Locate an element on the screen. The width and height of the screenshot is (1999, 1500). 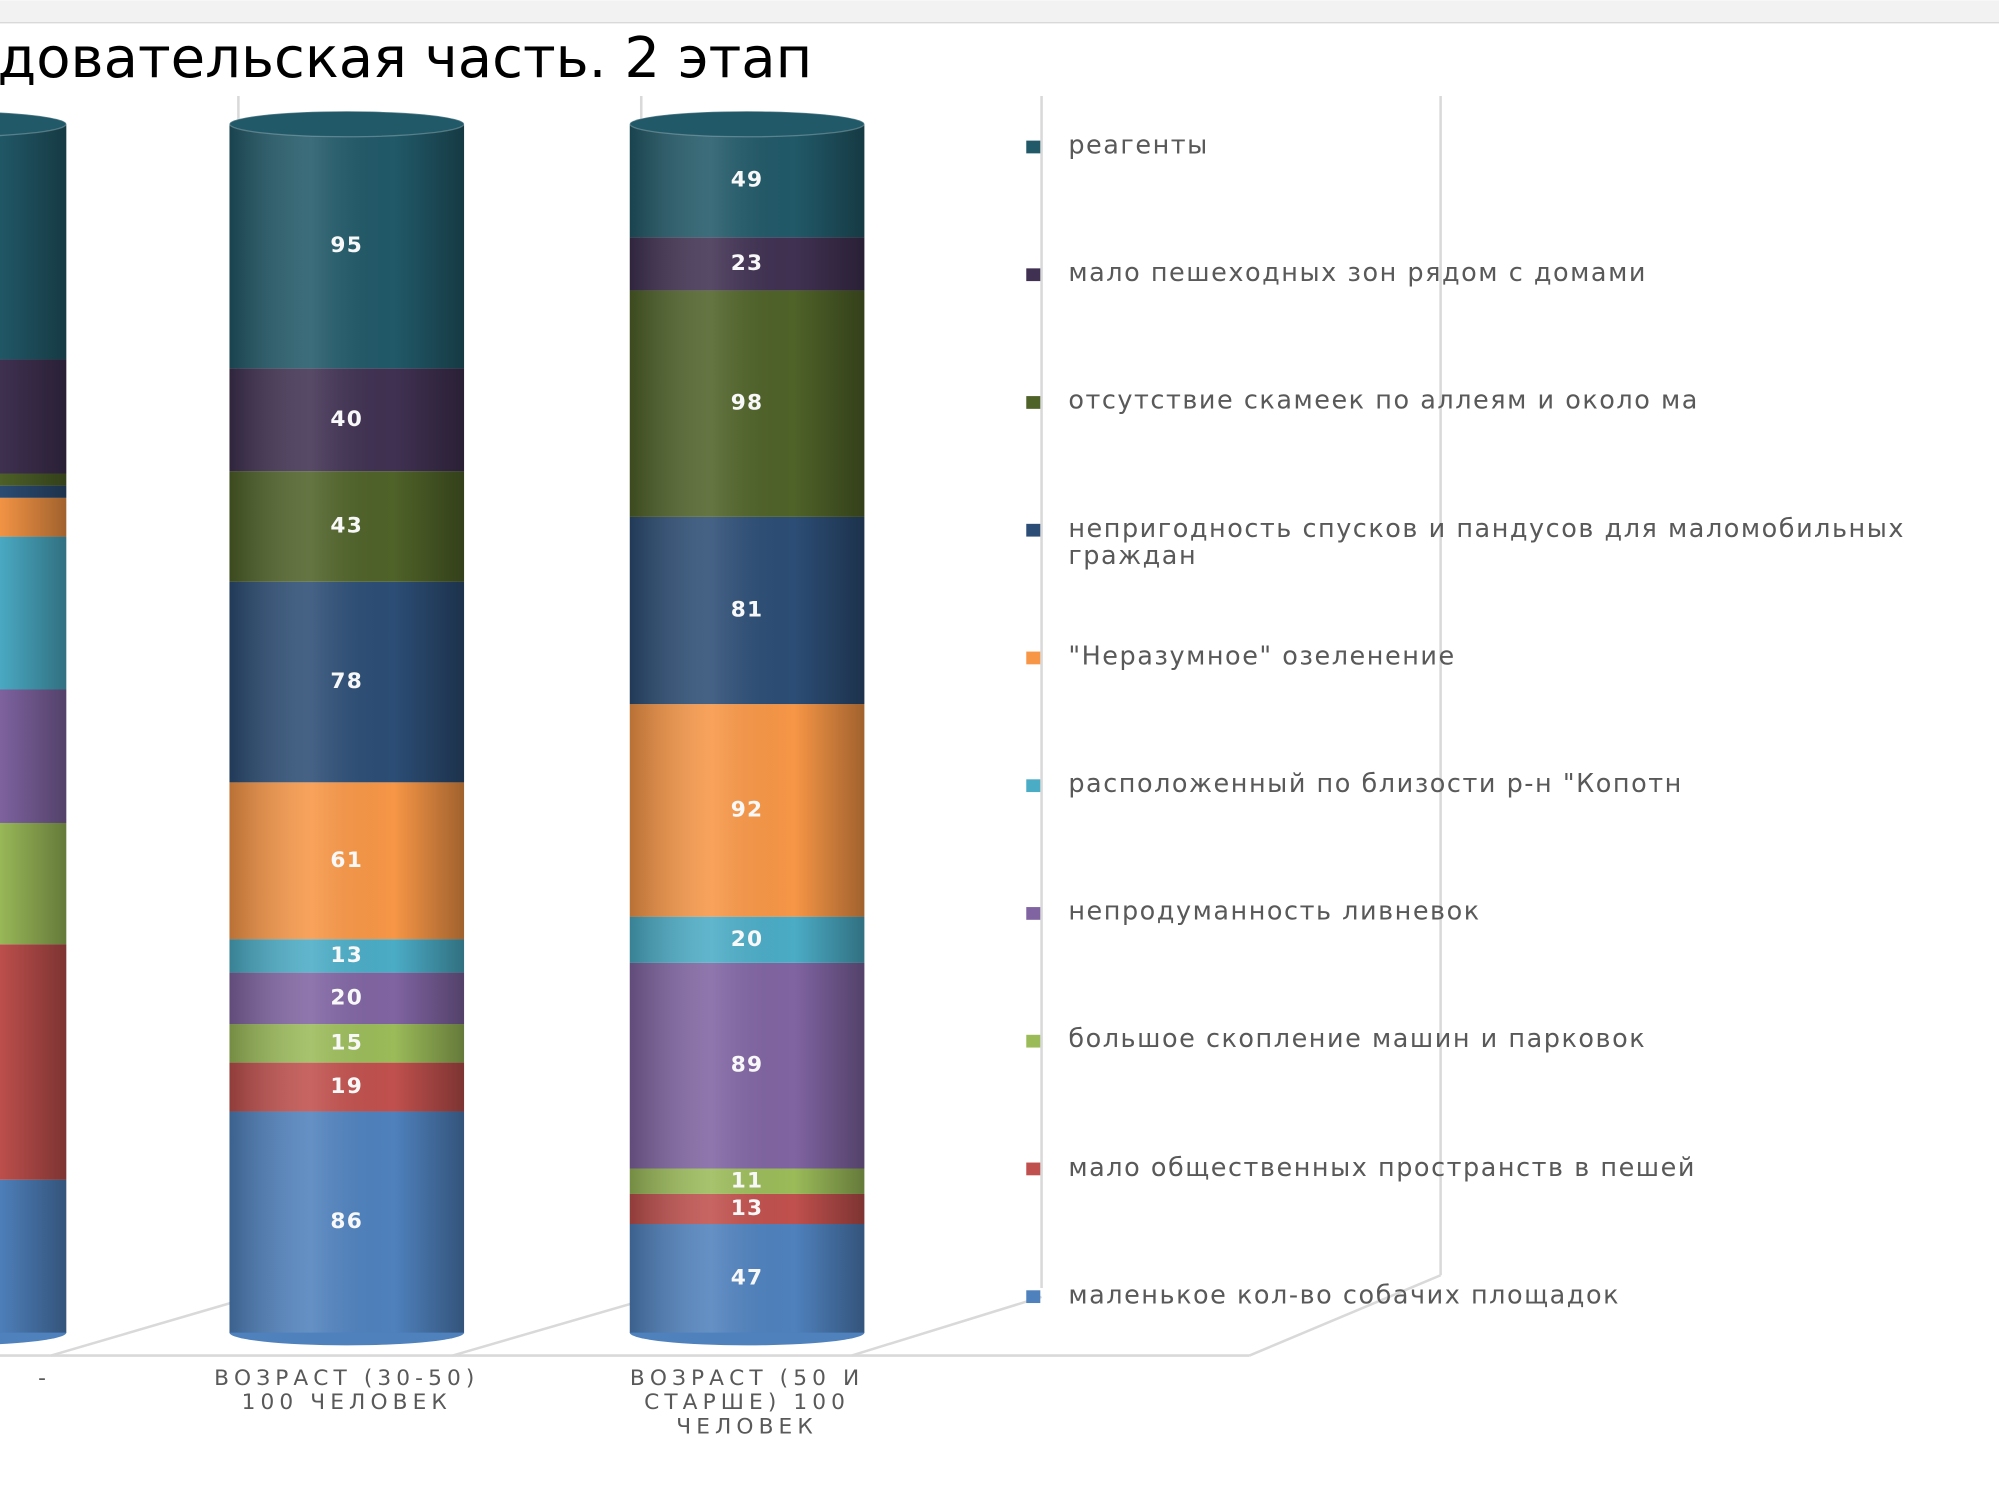
x-tick-label: ВОЗРАСТ (30-50) 100 ЧЕЛОВЕК is located at coordinates (347, 1391).